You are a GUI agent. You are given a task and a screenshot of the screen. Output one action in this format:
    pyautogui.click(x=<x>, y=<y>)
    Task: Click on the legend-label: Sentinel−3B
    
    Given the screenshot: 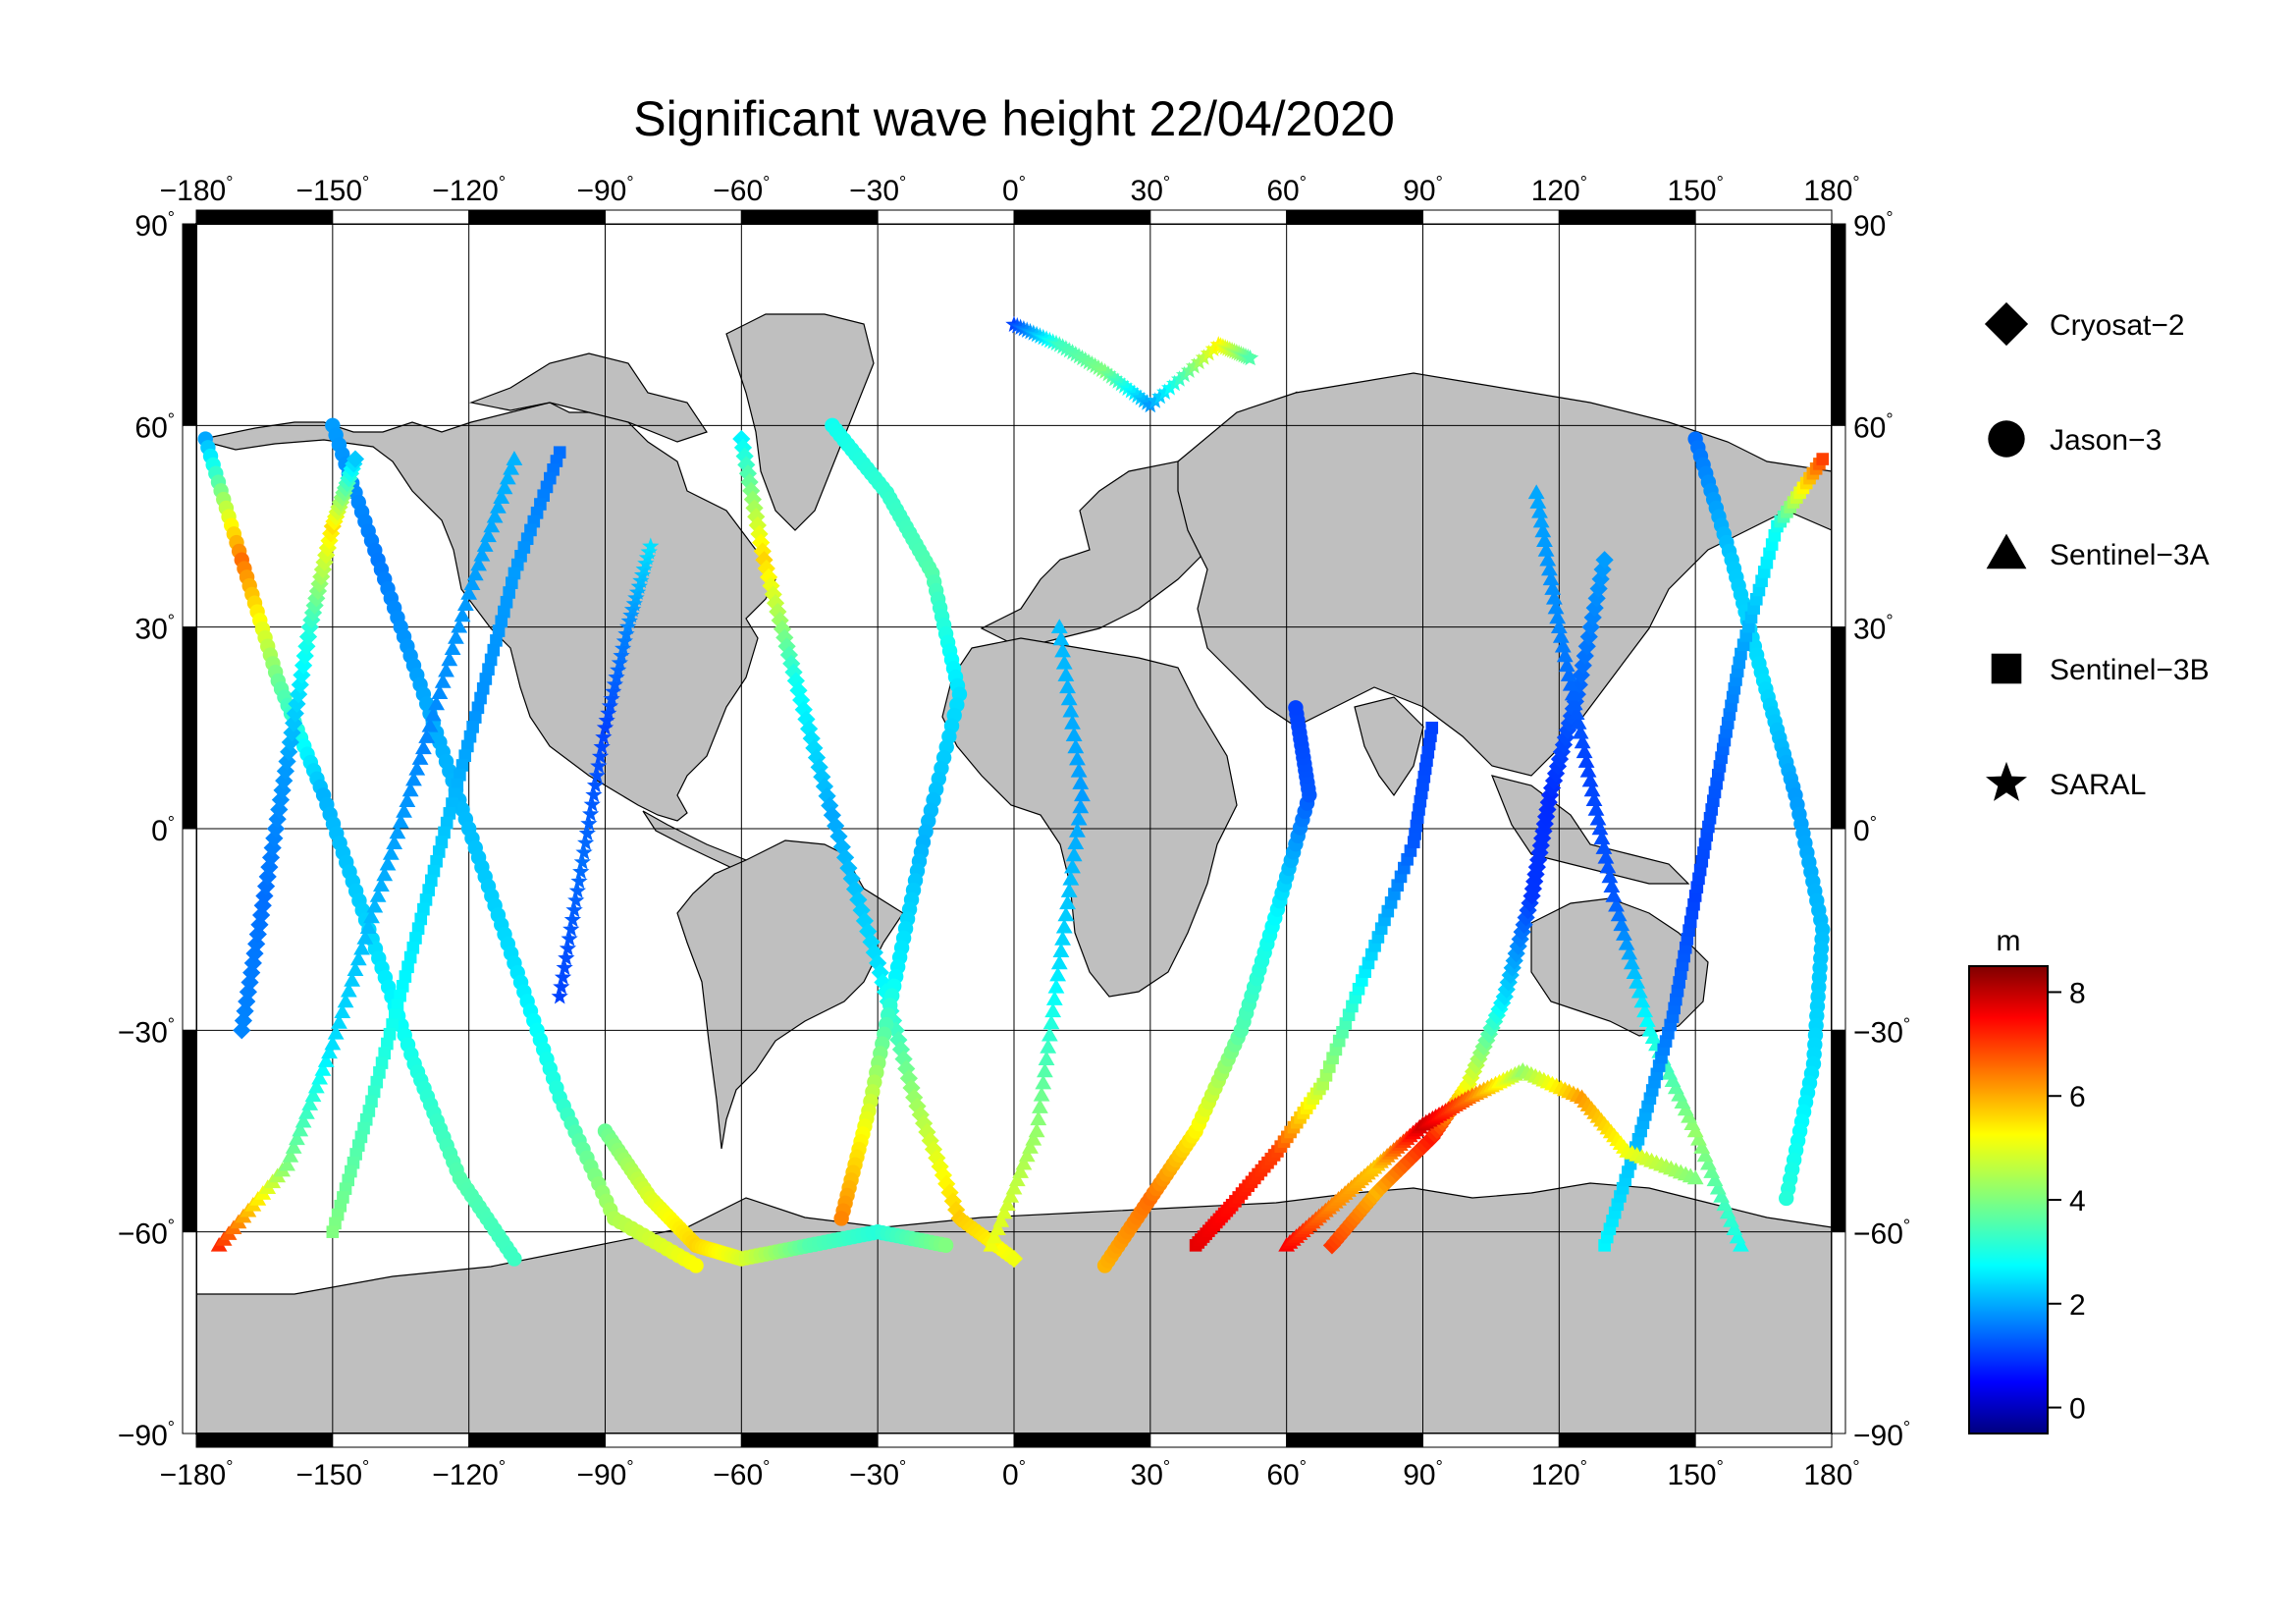 What is the action you would take?
    pyautogui.click(x=2130, y=670)
    